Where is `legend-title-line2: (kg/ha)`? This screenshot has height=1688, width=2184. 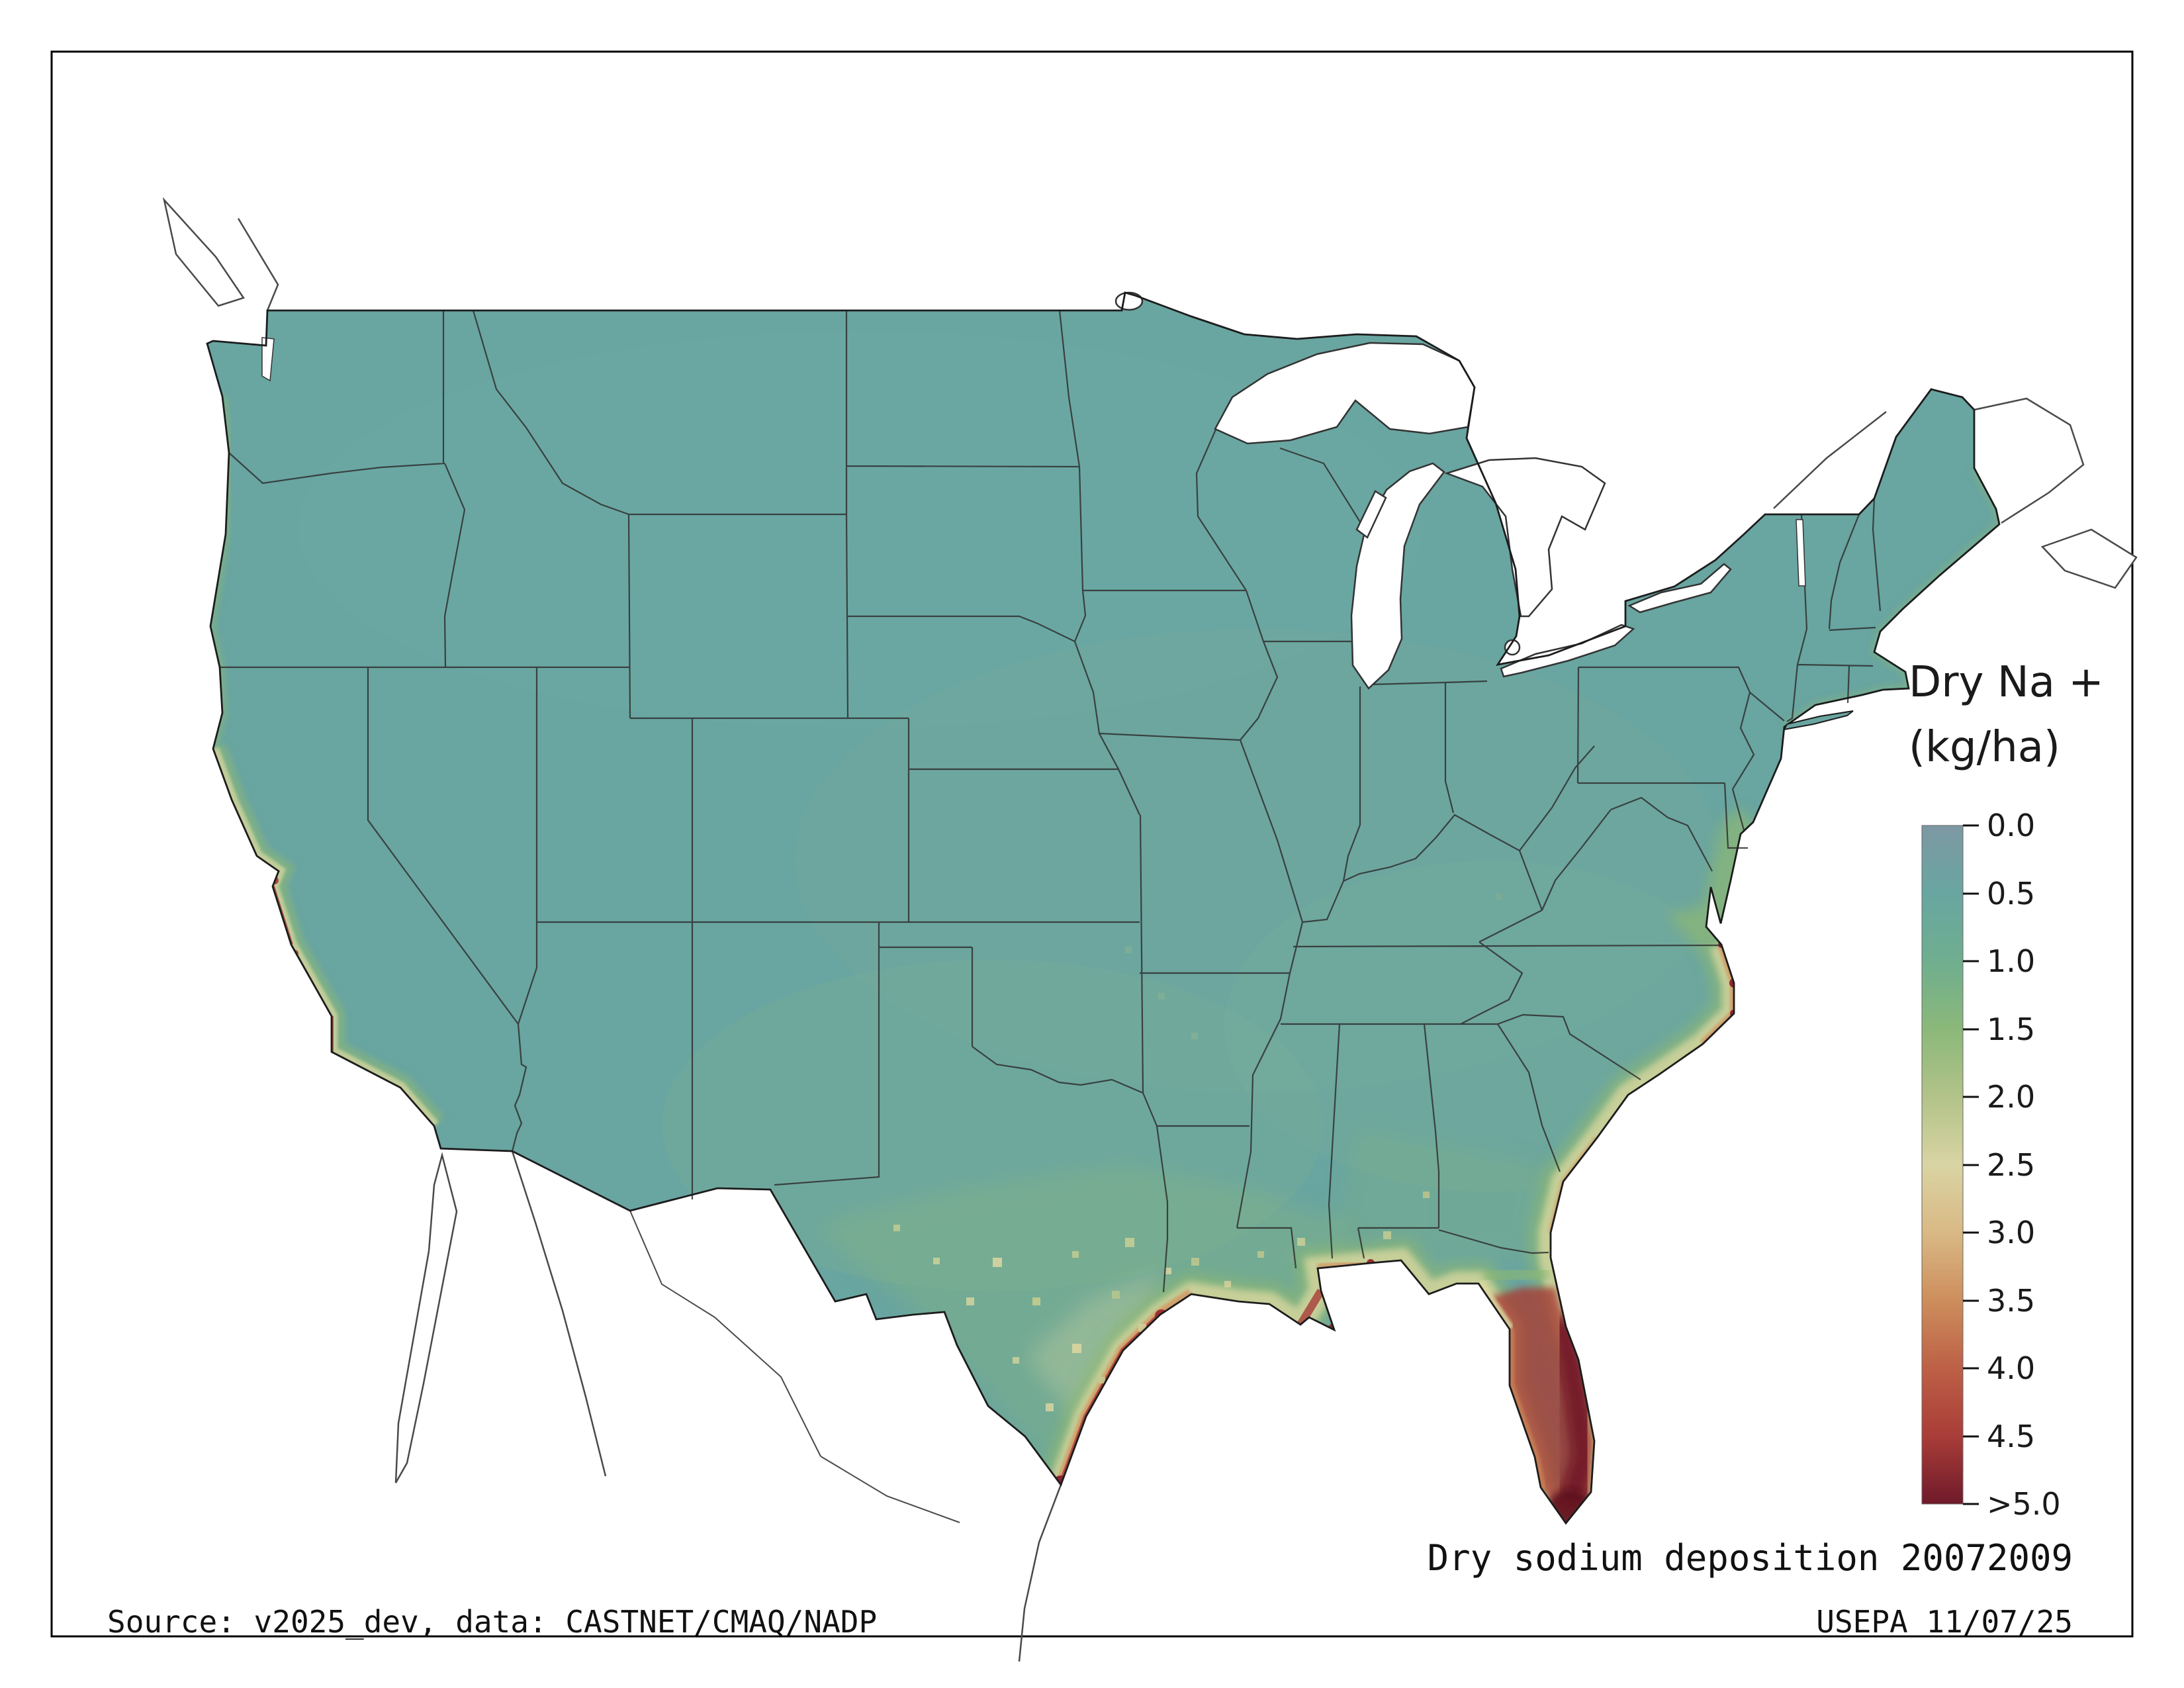 legend-title-line2: (kg/ha) is located at coordinates (1985, 747).